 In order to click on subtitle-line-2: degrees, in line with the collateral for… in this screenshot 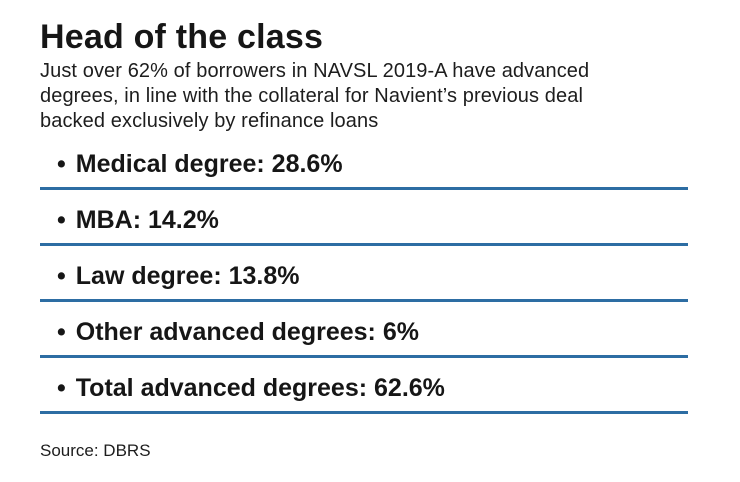, I will do `click(311, 96)`.